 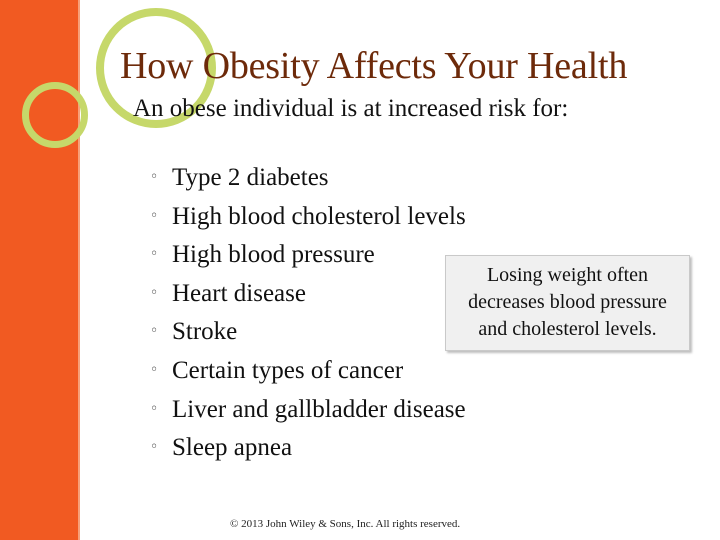 I want to click on list-item: ◦ Heart disease, so click(x=308, y=293).